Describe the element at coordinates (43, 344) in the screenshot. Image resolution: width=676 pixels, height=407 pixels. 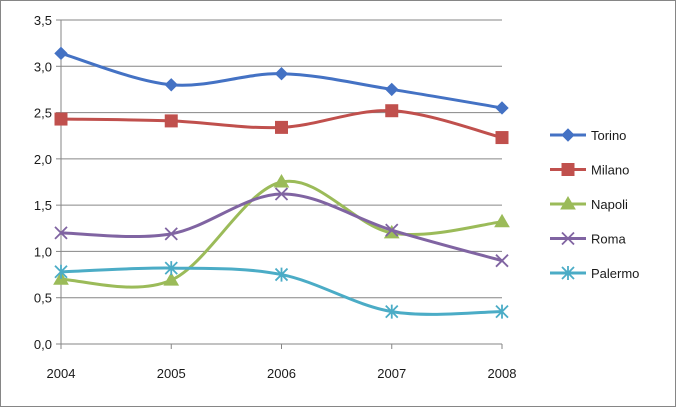
I see `y-tick-label: 0,0` at that location.